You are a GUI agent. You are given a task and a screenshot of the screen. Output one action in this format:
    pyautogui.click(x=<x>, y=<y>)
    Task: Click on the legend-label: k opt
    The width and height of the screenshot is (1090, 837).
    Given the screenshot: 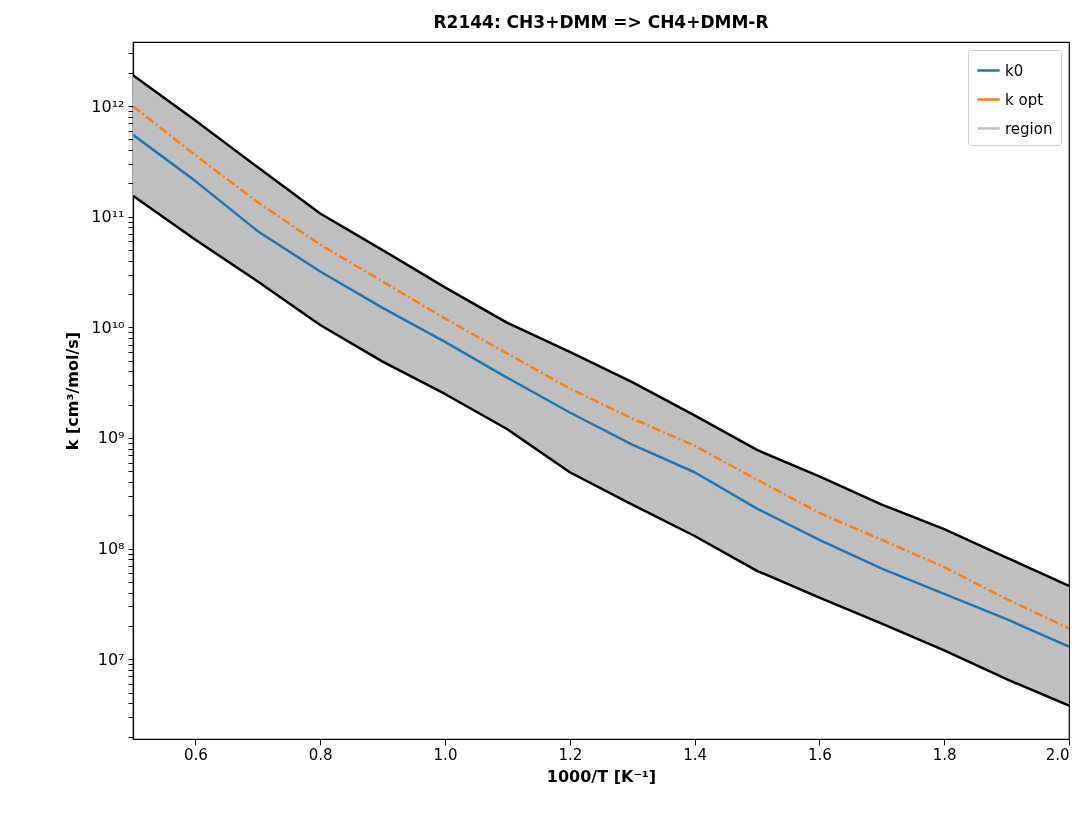 What is the action you would take?
    pyautogui.click(x=1024, y=99)
    